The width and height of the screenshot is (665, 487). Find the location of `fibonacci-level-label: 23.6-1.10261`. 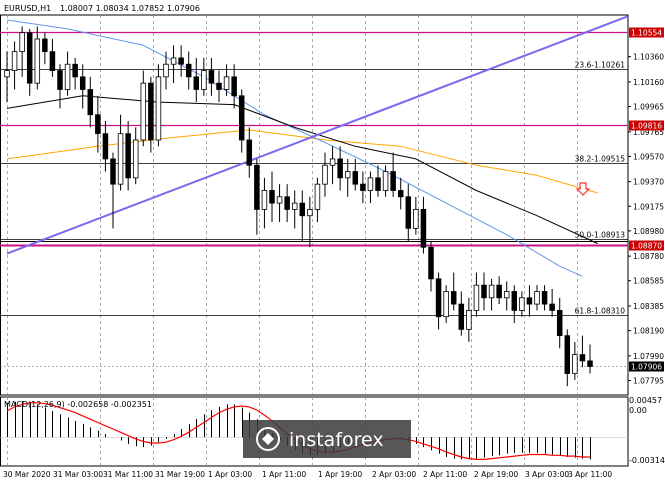

fibonacci-level-label: 23.6-1.10261 is located at coordinates (600, 65).